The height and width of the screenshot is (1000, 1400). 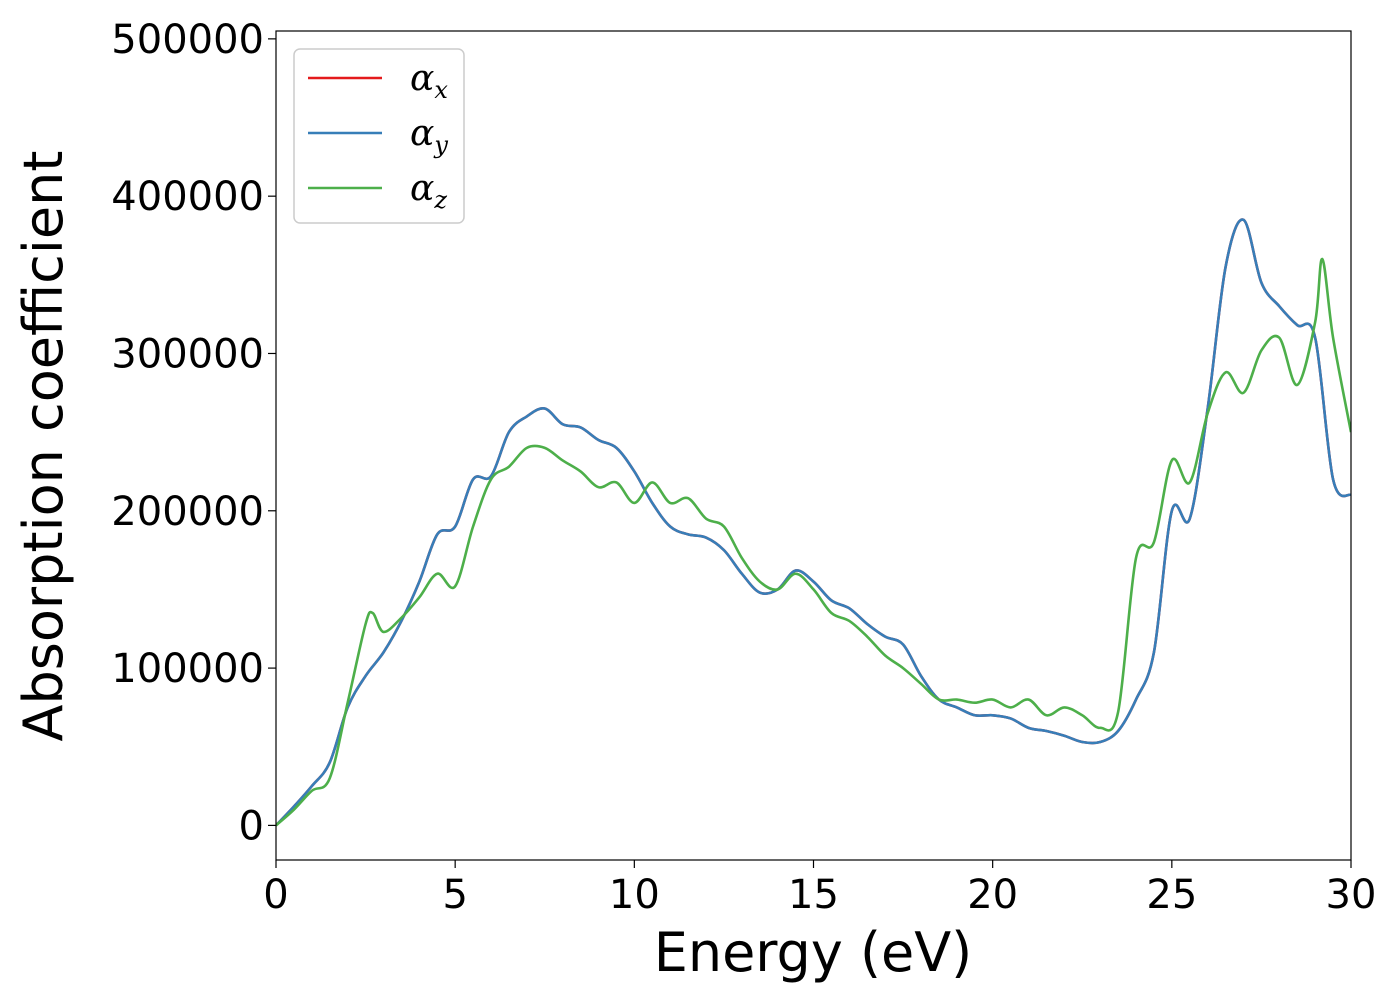 I want to click on y-tick-label: 0, so click(x=251, y=826).